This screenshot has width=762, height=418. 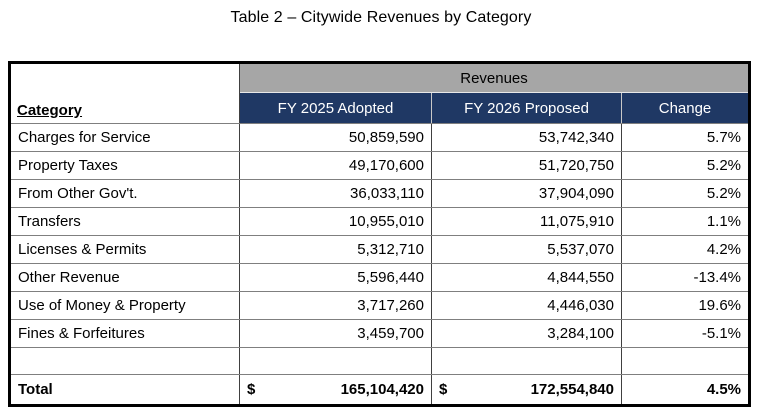 I want to click on cell-category: Charges for Service, so click(x=124, y=137).